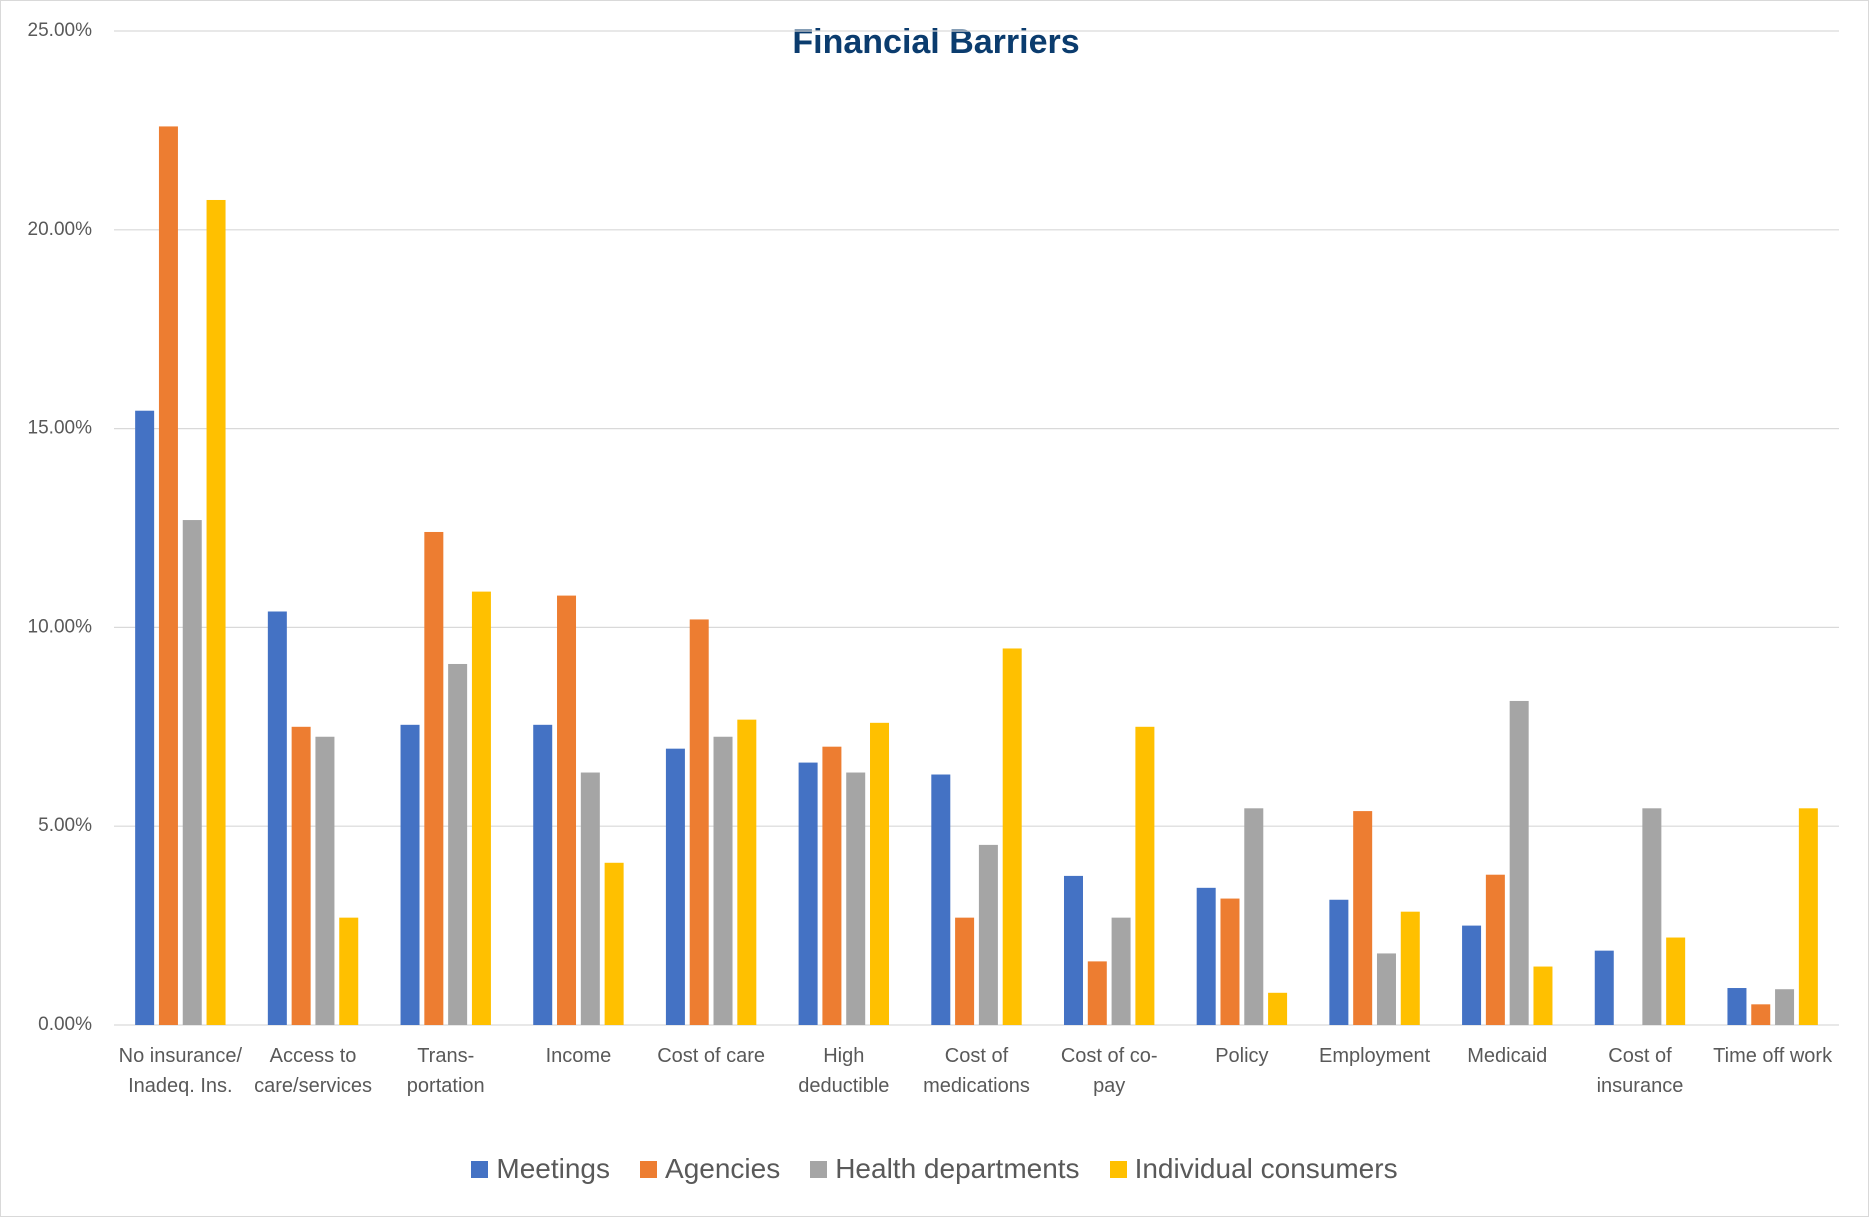  Describe the element at coordinates (65, 1024) in the screenshot. I see `y-tick-label: 0.00%` at that location.